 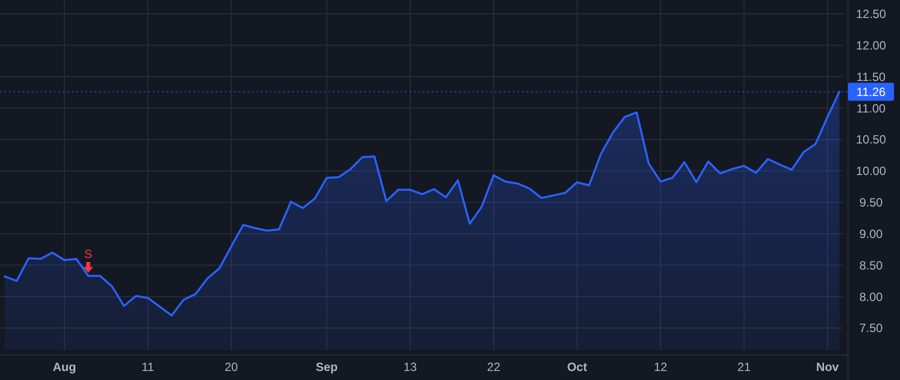 What do you see at coordinates (871, 265) in the screenshot?
I see `y-tick-label: 8.50` at bounding box center [871, 265].